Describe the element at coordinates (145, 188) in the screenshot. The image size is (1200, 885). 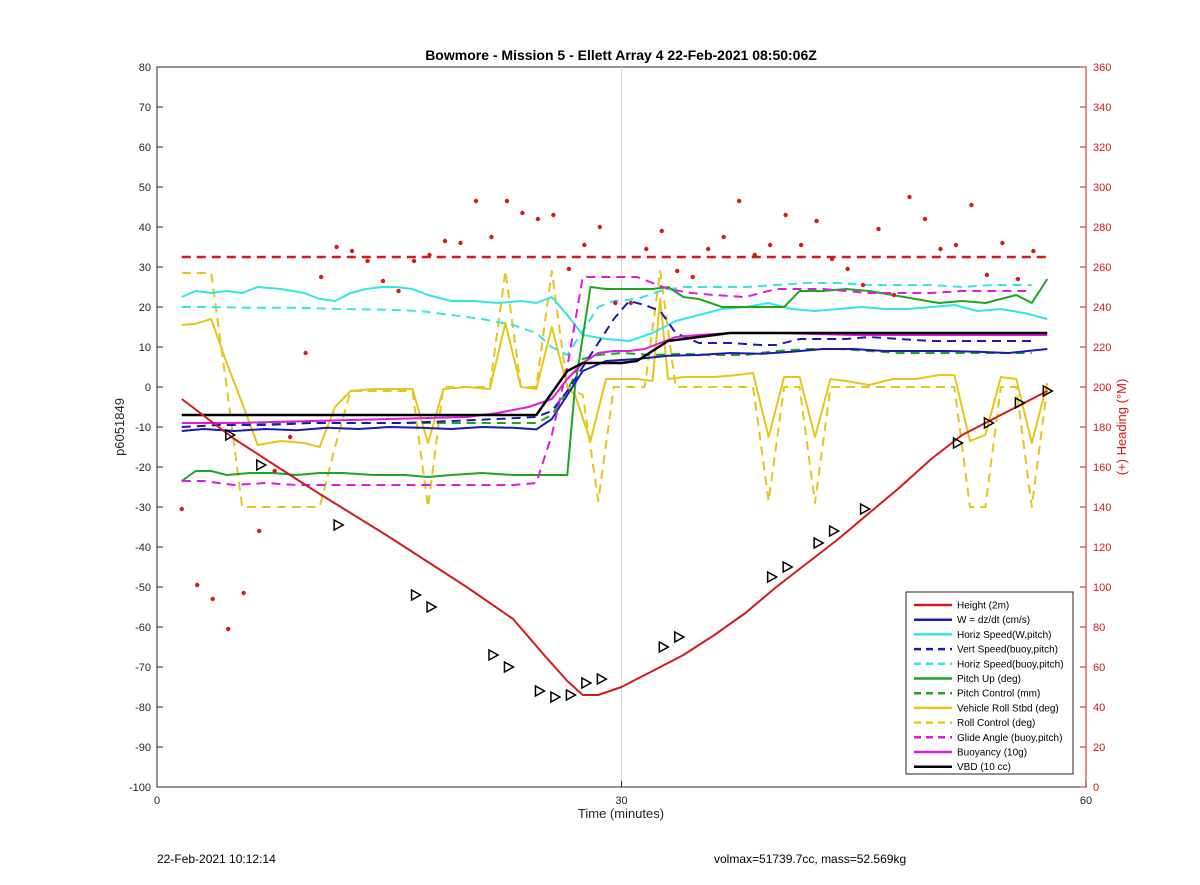
I see `y-tick-label: 50` at that location.